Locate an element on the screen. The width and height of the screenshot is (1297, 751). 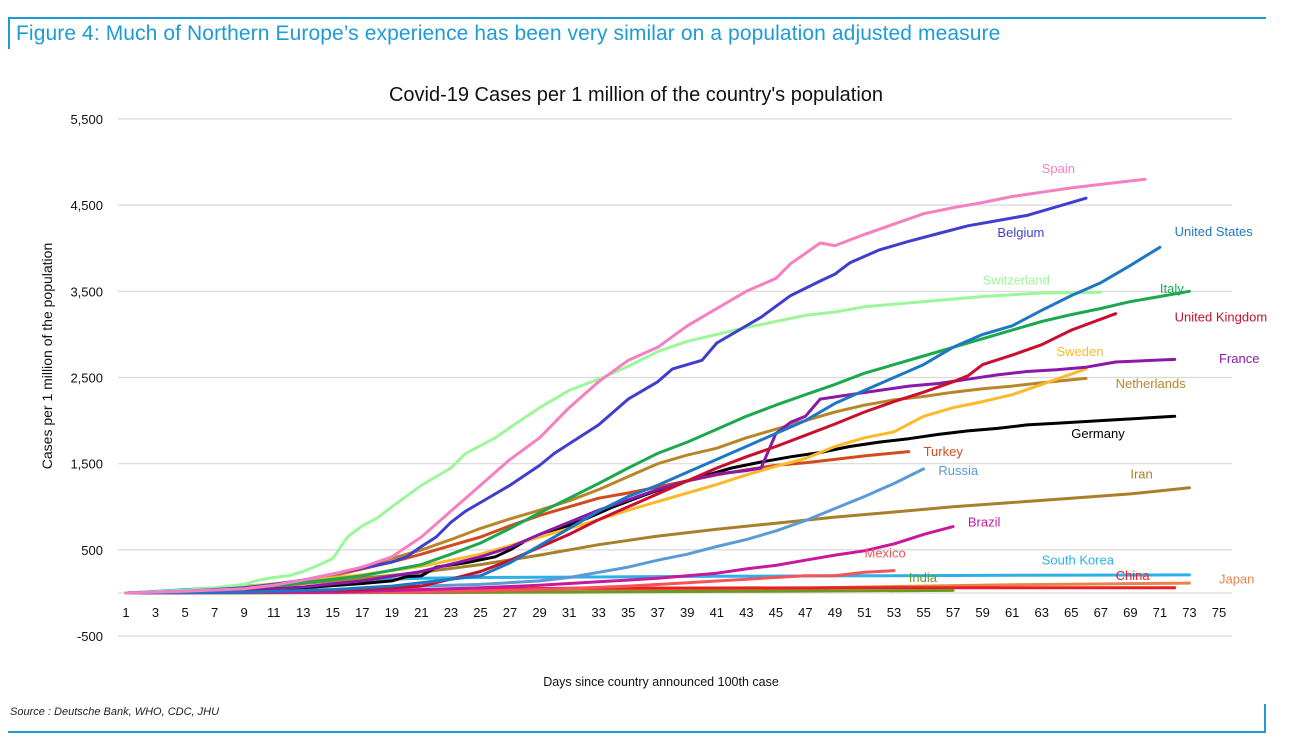
x-tick-label: 71 is located at coordinates (1160, 612).